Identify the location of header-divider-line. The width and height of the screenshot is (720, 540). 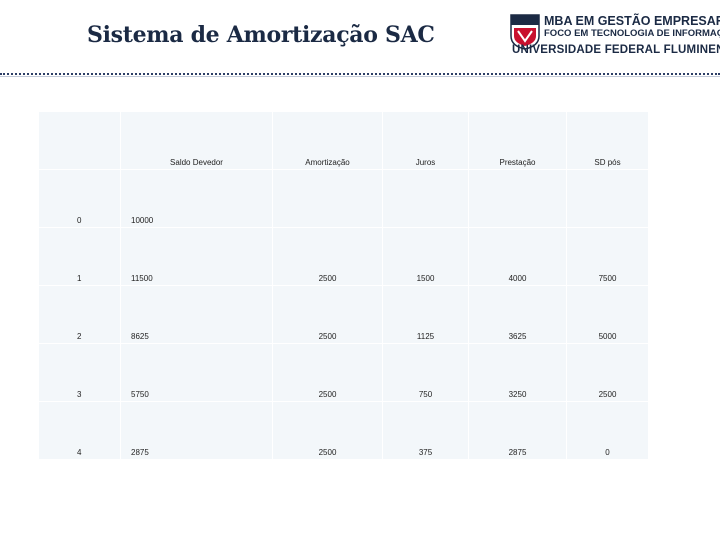
(360, 76).